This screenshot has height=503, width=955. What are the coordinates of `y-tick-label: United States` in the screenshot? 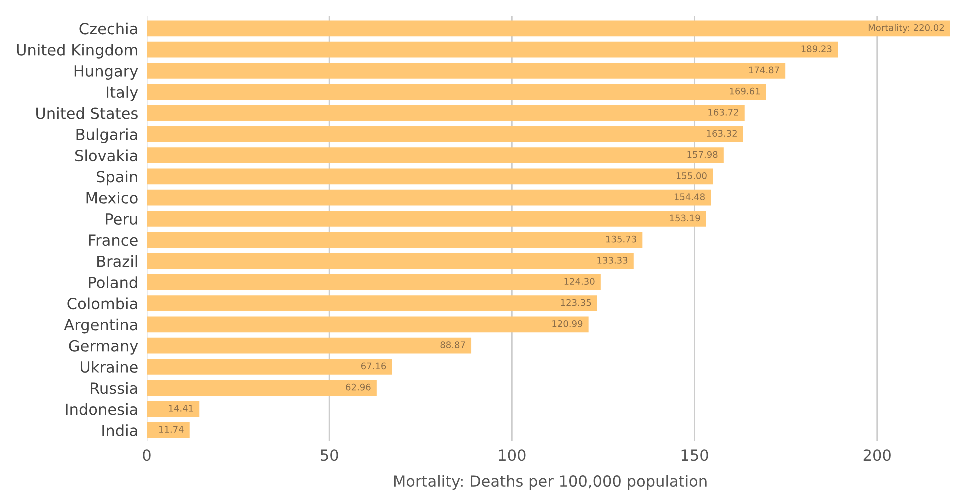 It's located at (87, 113).